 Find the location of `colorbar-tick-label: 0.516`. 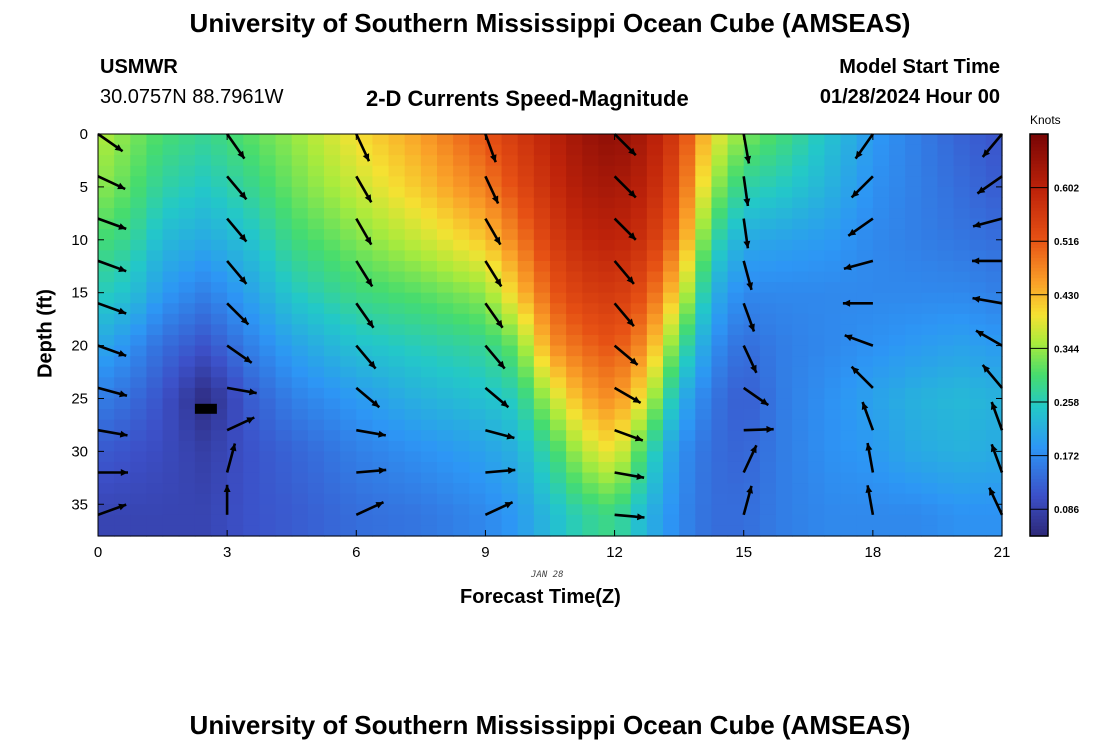

colorbar-tick-label: 0.516 is located at coordinates (1066, 242).